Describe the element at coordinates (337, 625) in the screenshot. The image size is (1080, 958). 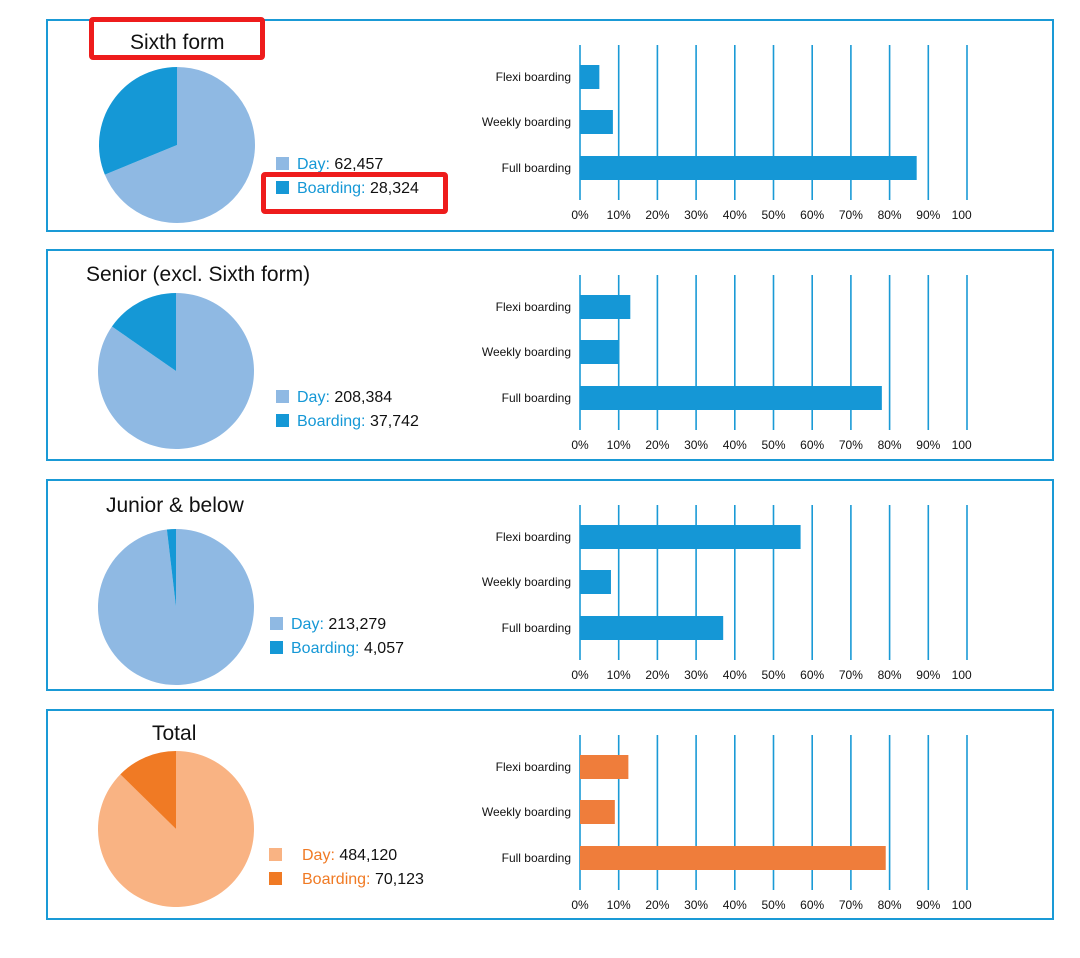
I see `legend-day: Day: 213,279` at that location.